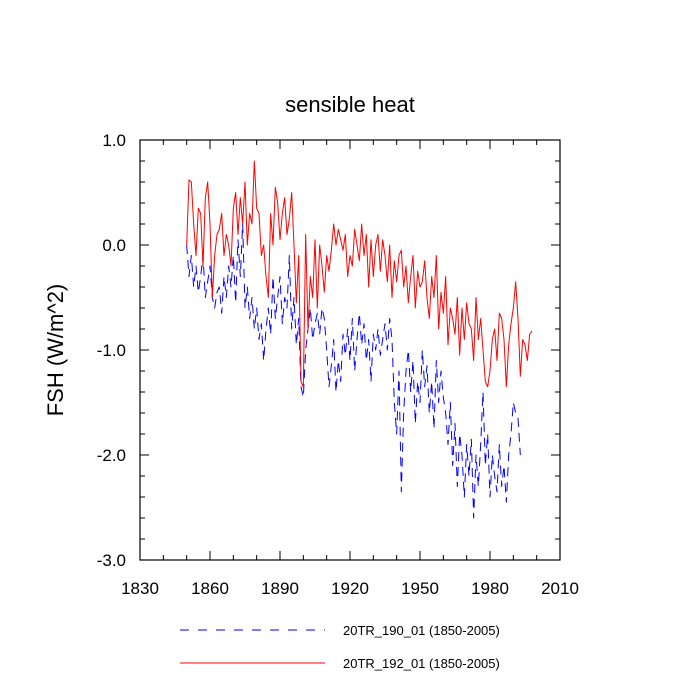 The height and width of the screenshot is (700, 700). What do you see at coordinates (350, 104) in the screenshot?
I see `chart-title: sensible heat` at bounding box center [350, 104].